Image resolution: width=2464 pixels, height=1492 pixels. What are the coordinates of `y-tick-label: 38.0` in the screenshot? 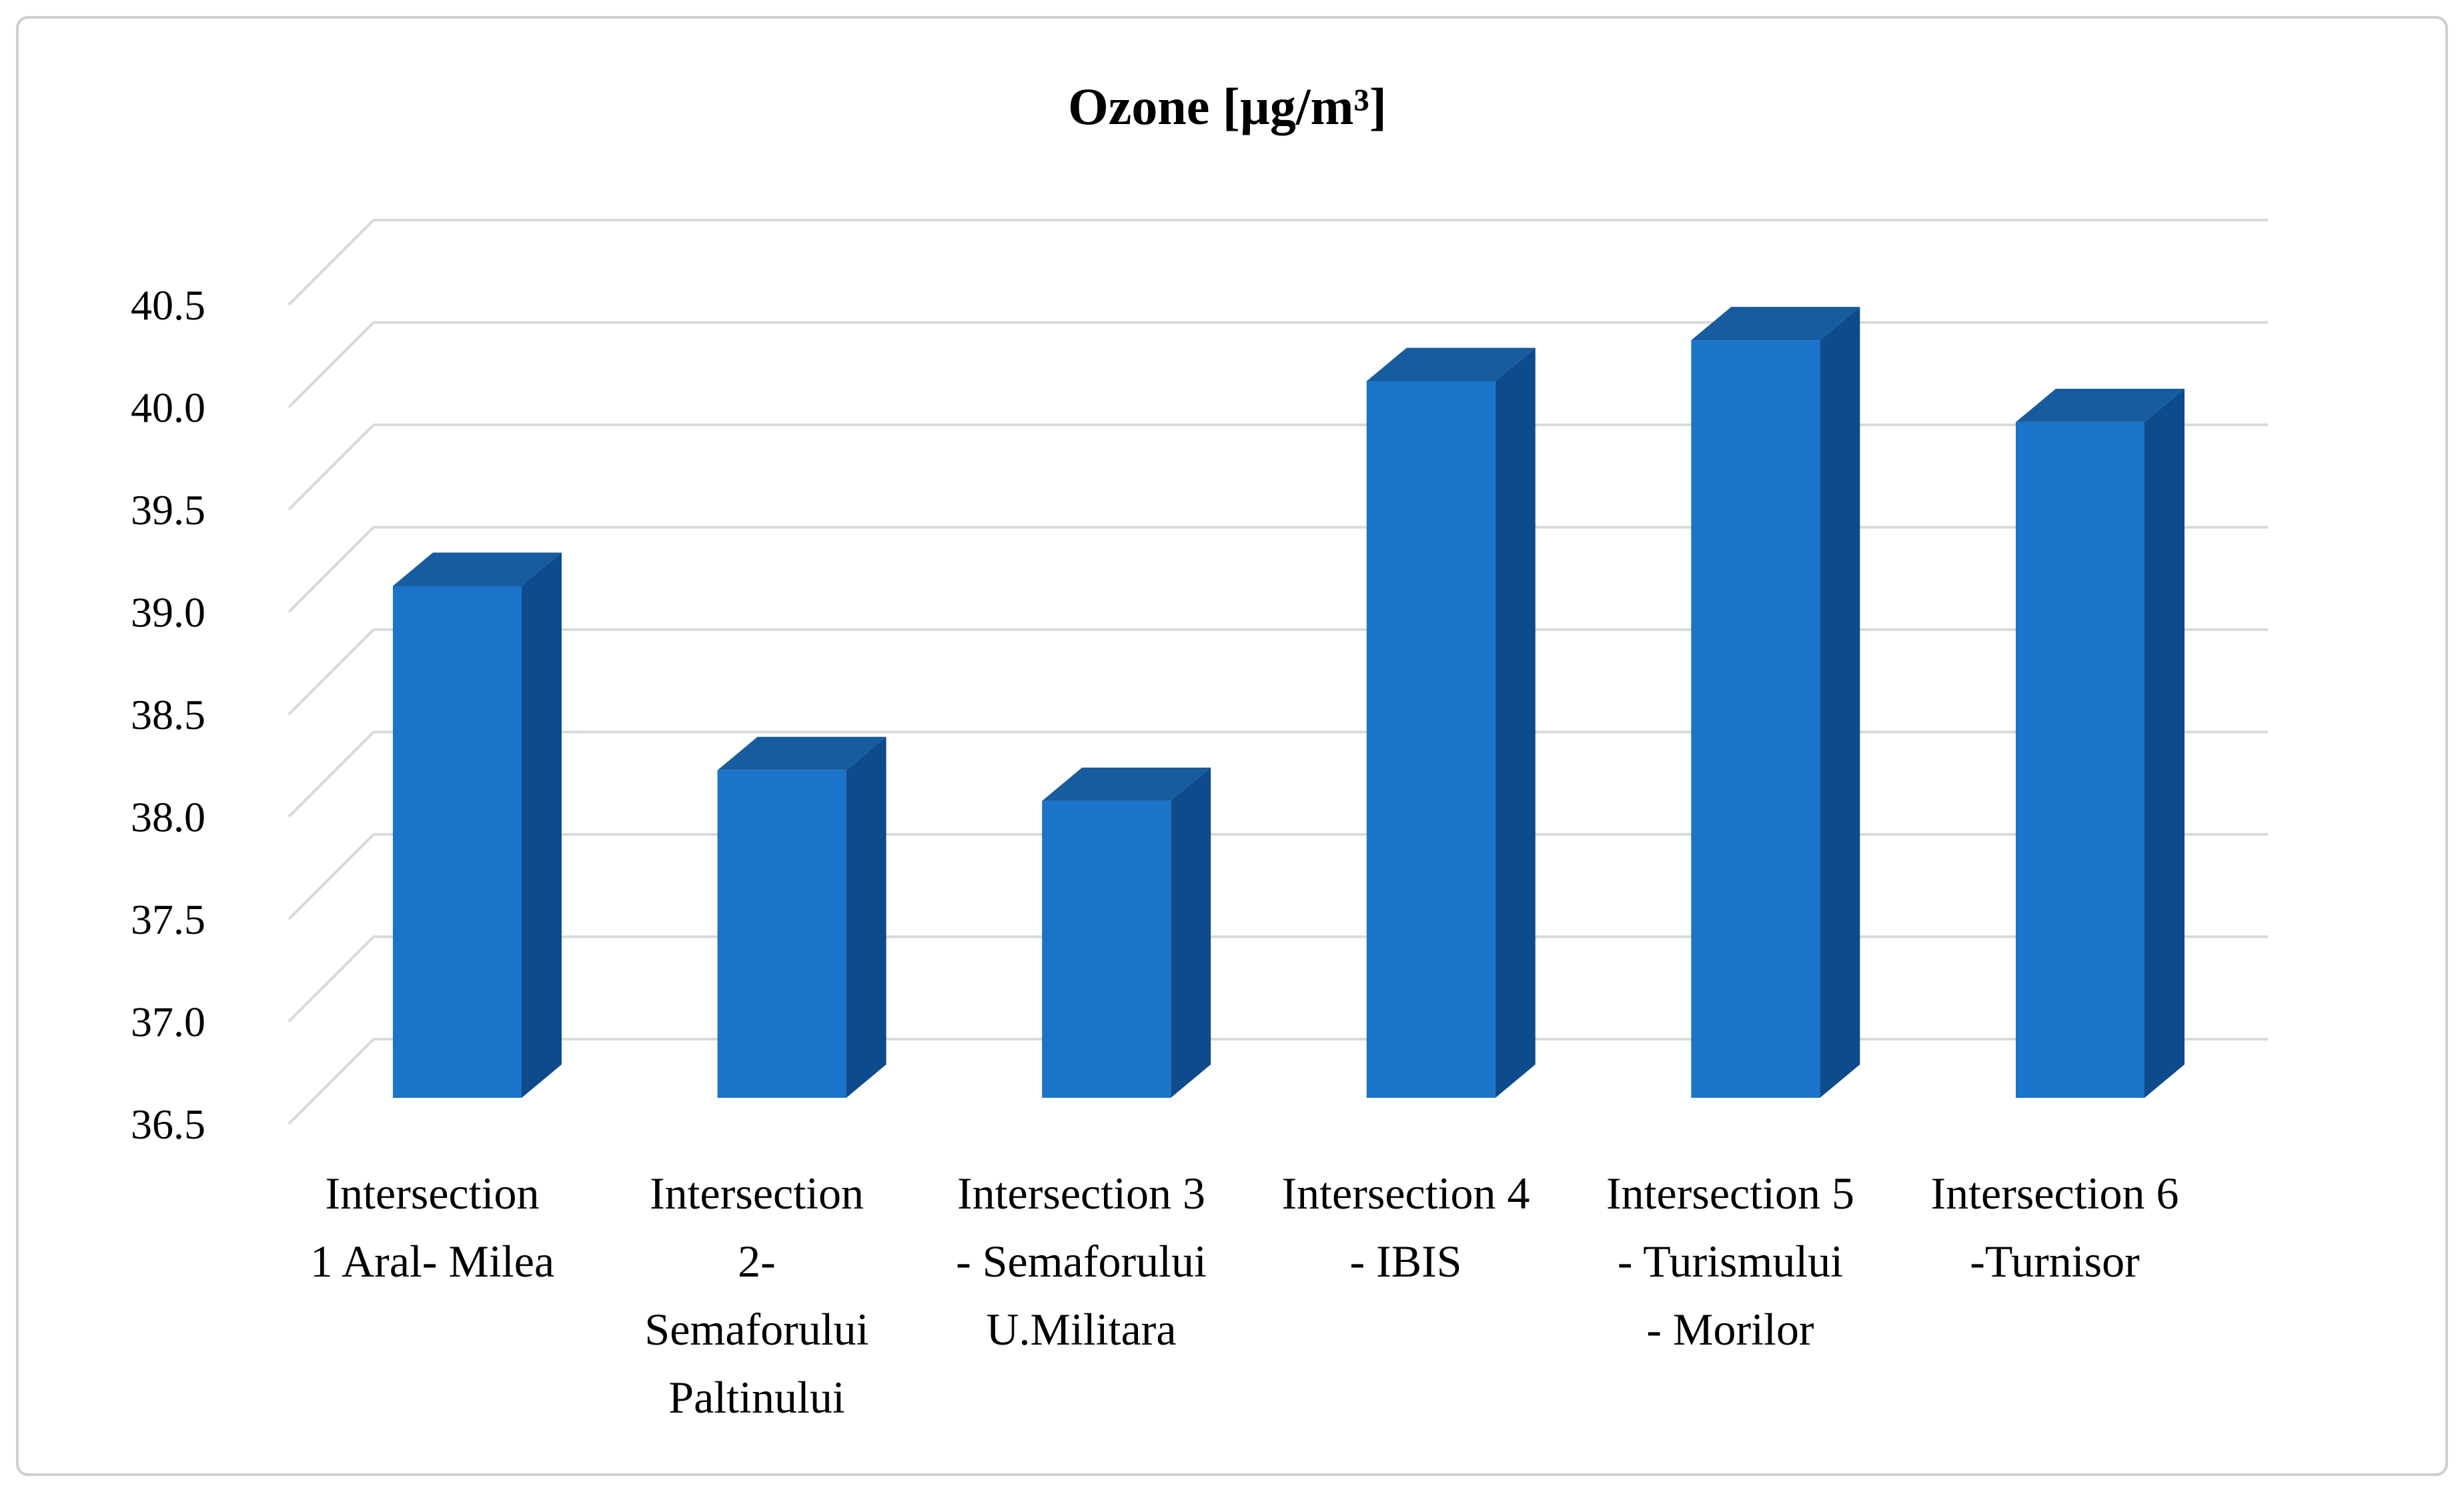 It's located at (168, 816).